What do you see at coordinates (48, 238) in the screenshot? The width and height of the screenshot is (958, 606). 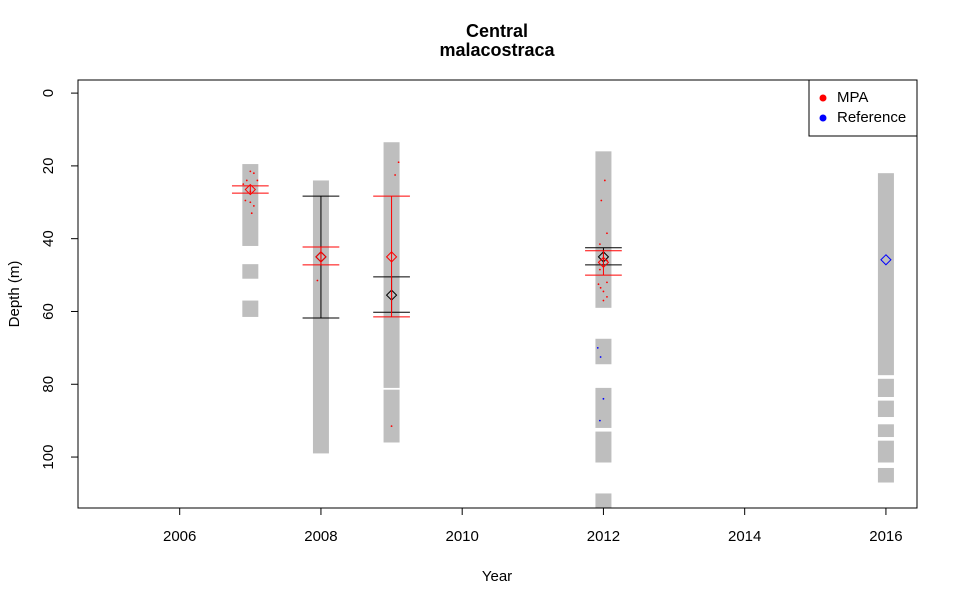 I see `y-tick-label: 40` at bounding box center [48, 238].